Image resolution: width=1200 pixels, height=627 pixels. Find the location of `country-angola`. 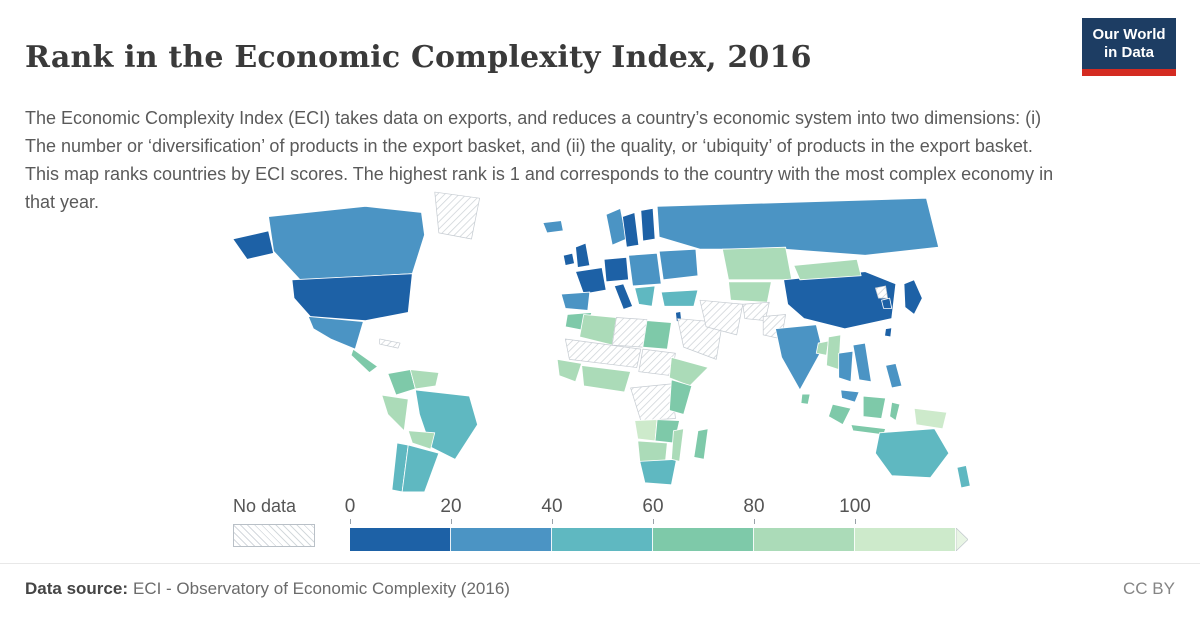

country-angola is located at coordinates (646, 430).